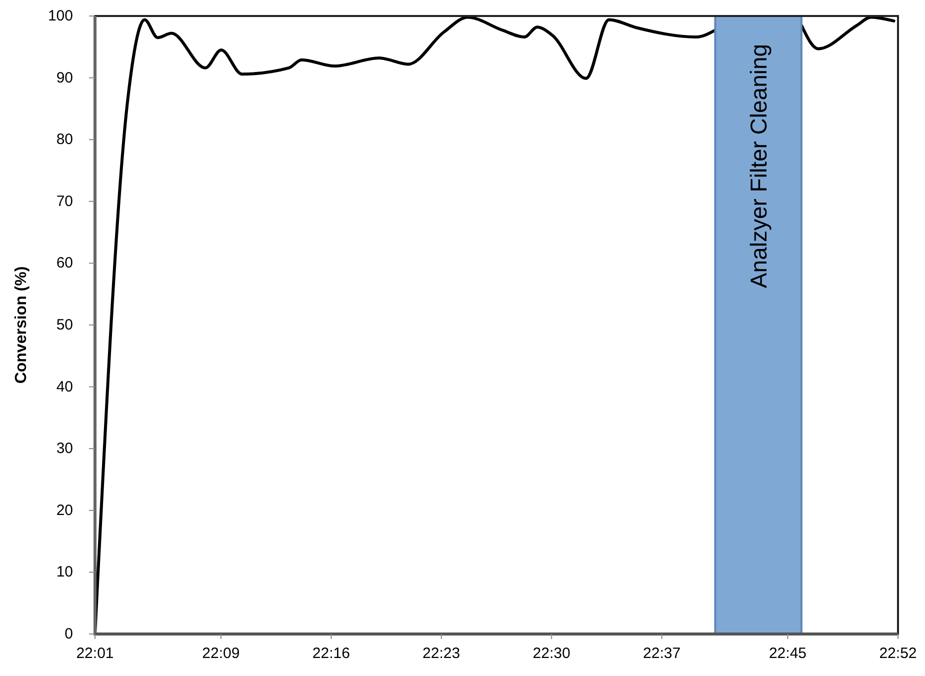 This screenshot has height=676, width=925. What do you see at coordinates (221, 653) in the screenshot?
I see `x-tick-label: 22:09` at bounding box center [221, 653].